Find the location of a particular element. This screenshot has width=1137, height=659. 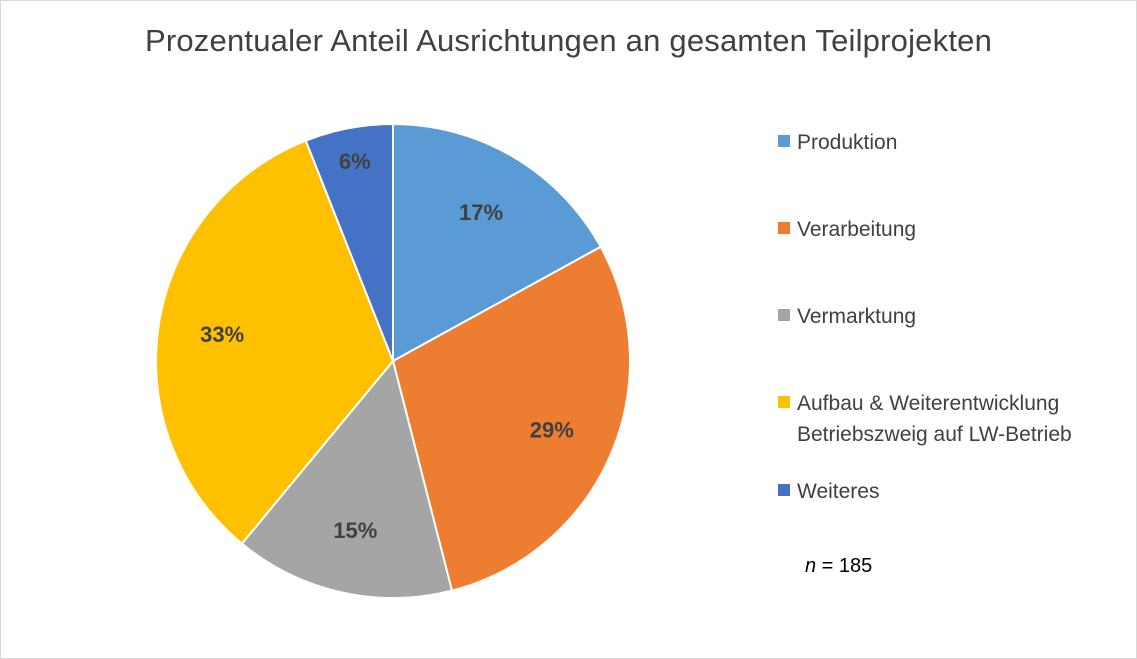

data-label-3: 33% is located at coordinates (222, 334).